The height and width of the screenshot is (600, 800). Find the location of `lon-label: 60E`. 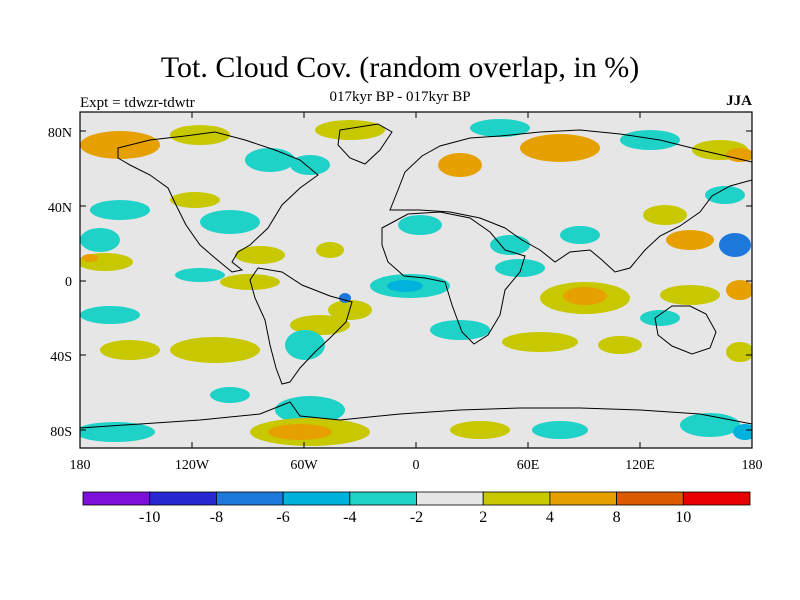

lon-label: 60E is located at coordinates (528, 465).